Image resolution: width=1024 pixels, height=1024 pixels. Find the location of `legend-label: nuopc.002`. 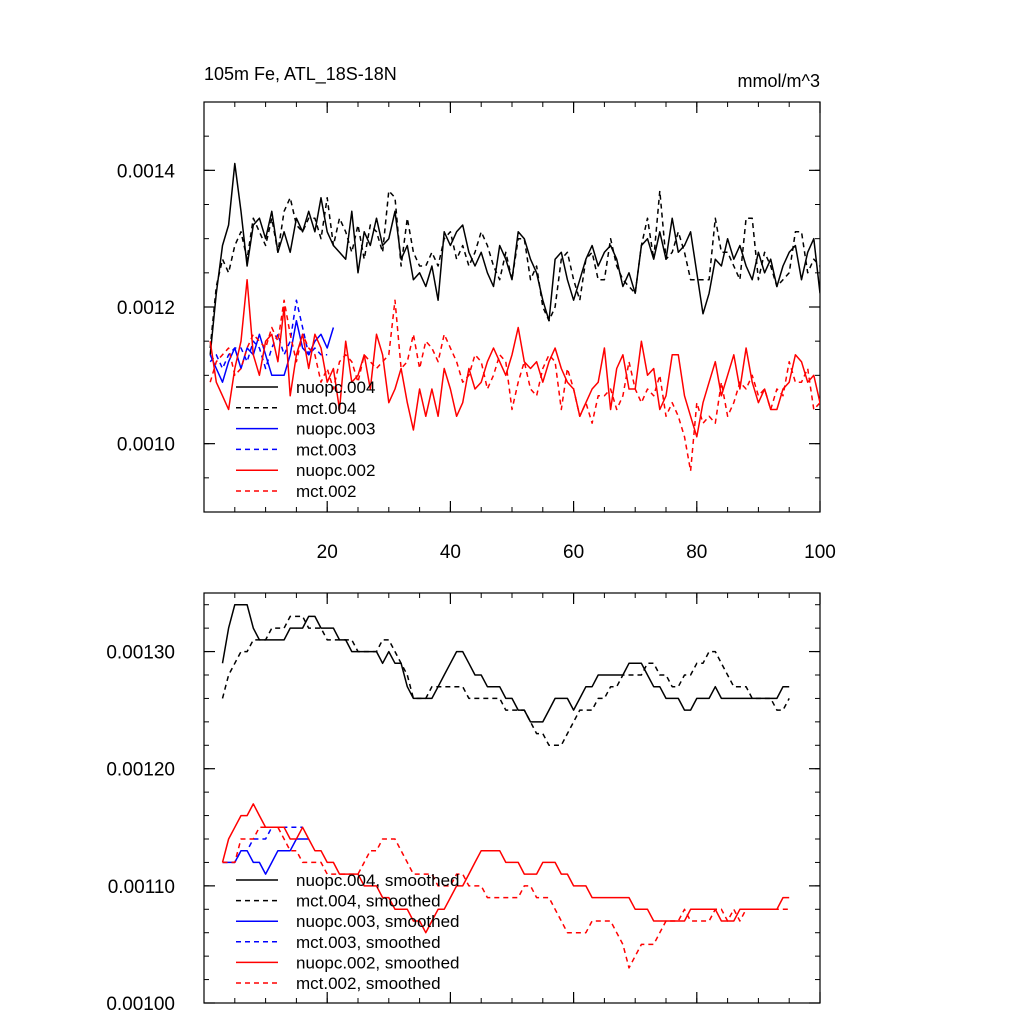

legend-label: nuopc.002 is located at coordinates (335, 470).